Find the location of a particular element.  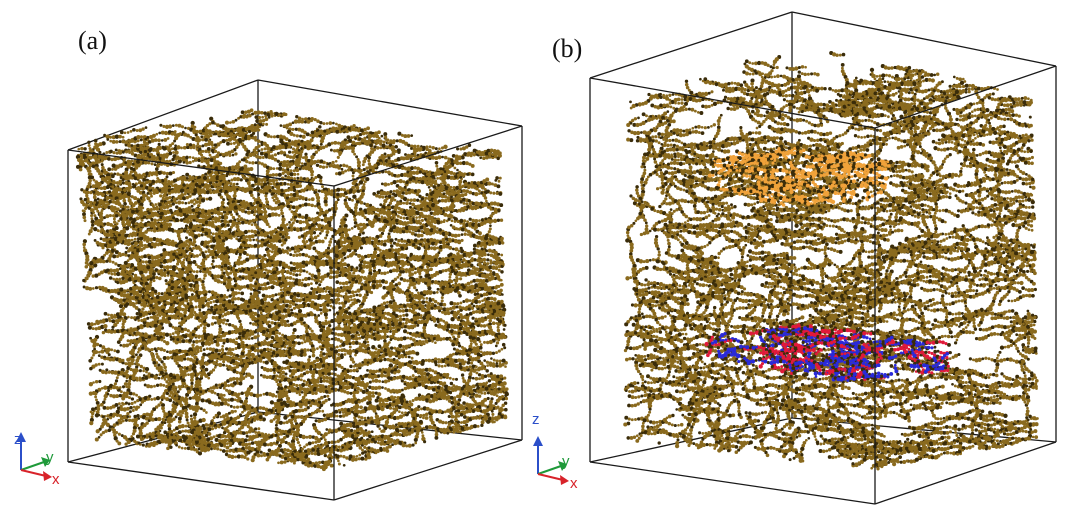

axis-triad-b: z y x is located at coordinates (555, 451).